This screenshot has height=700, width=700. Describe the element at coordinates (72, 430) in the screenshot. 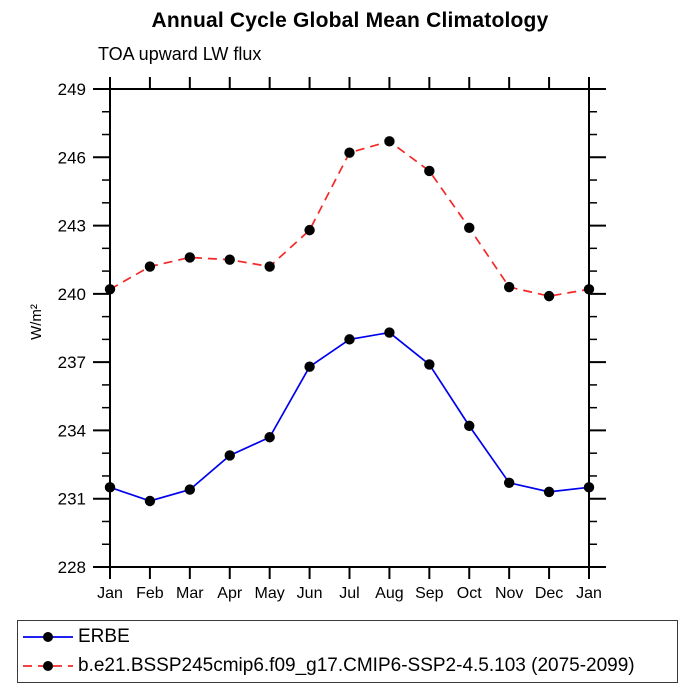

I see `y-tick-label: 234` at that location.